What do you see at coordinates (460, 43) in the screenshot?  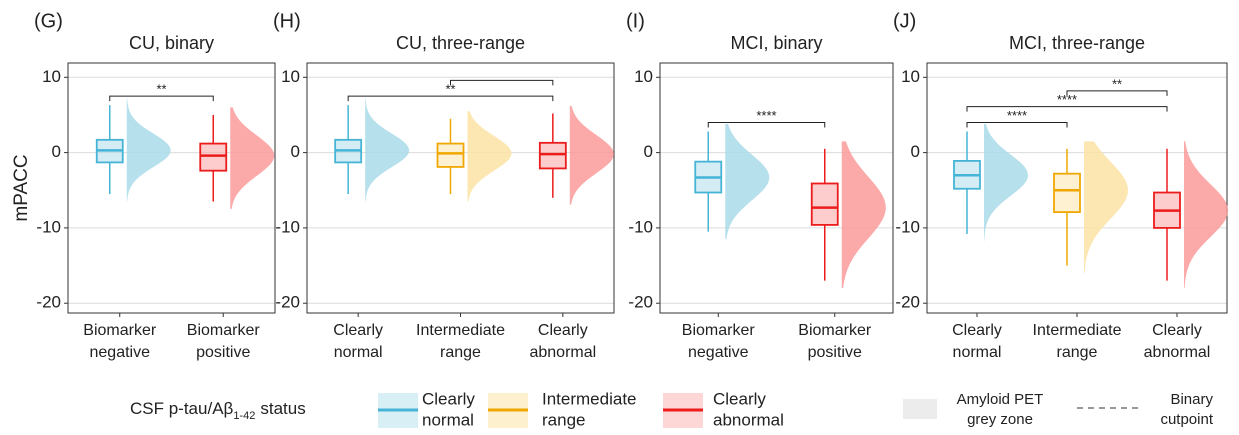 I see `panel-title: CU, three-range` at bounding box center [460, 43].